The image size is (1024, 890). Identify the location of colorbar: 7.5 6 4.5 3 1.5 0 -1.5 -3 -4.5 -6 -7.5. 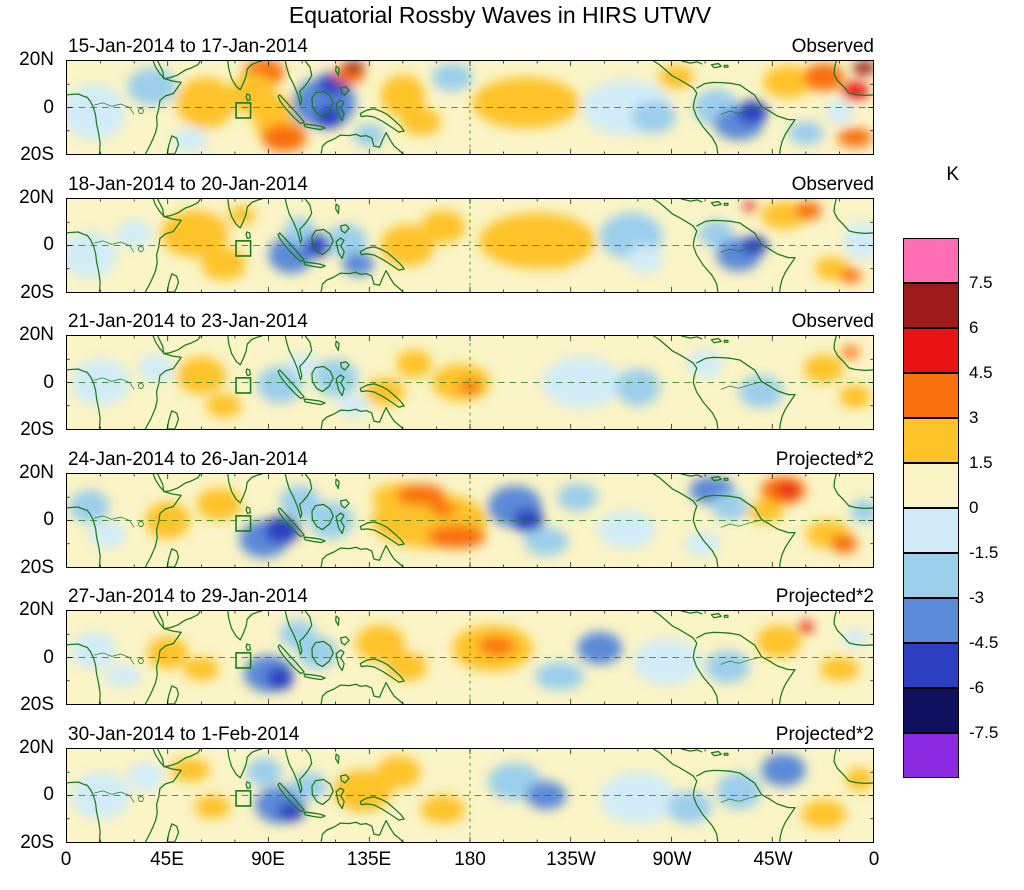
(950, 508).